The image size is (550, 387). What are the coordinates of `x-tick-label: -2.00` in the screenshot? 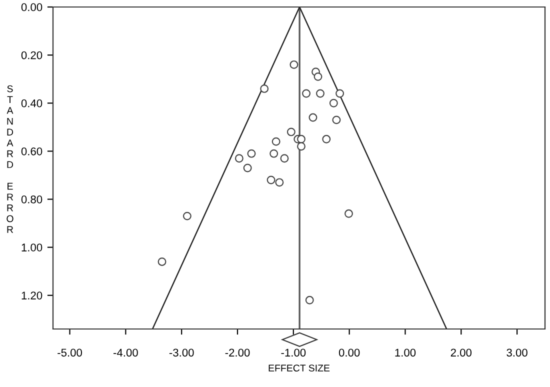 It's located at (237, 352).